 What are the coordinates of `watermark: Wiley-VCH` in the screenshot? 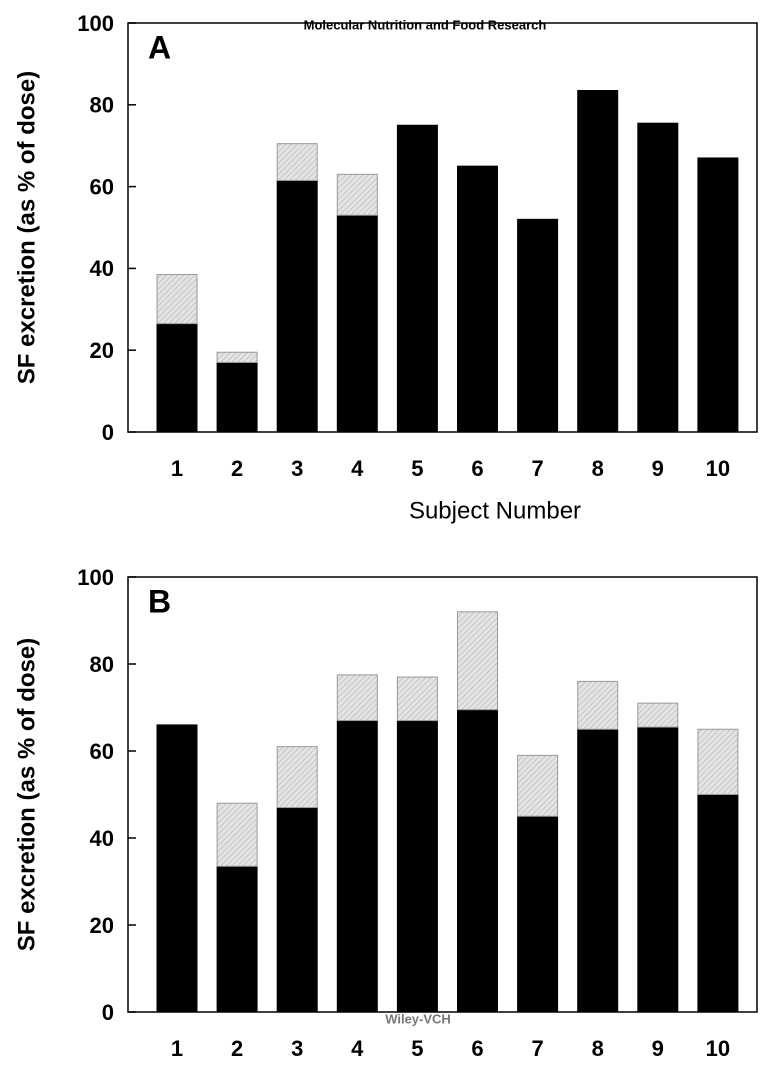 It's located at (418, 1018).